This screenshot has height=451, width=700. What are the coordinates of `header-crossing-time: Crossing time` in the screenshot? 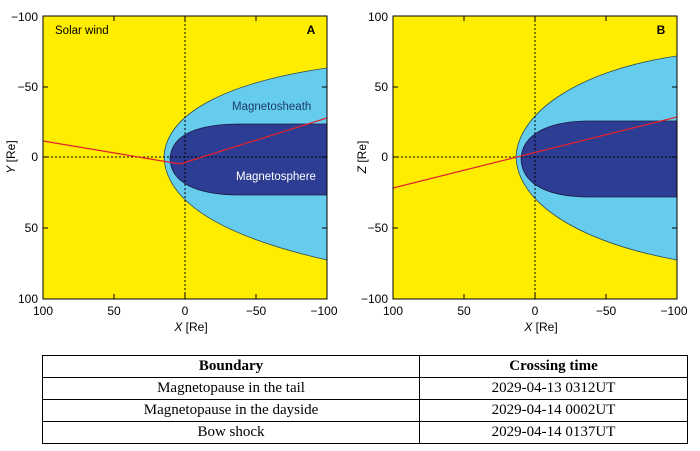 It's located at (553, 366).